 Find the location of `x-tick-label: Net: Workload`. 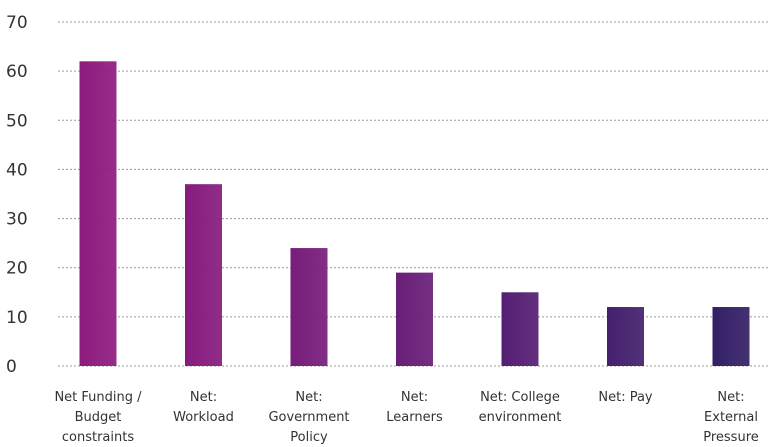

x-tick-label: Net: Workload is located at coordinates (203, 407).